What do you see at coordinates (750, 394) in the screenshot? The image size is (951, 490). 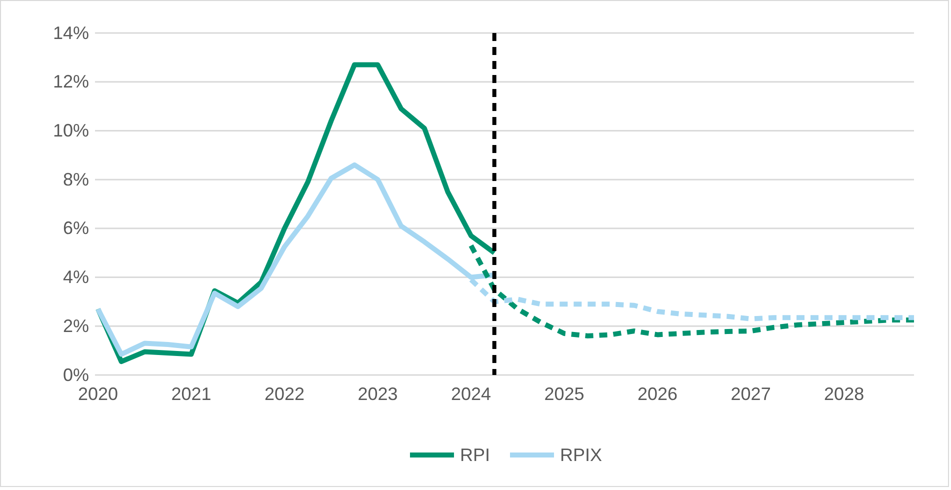 I see `x-tick-label: 2027` at bounding box center [750, 394].